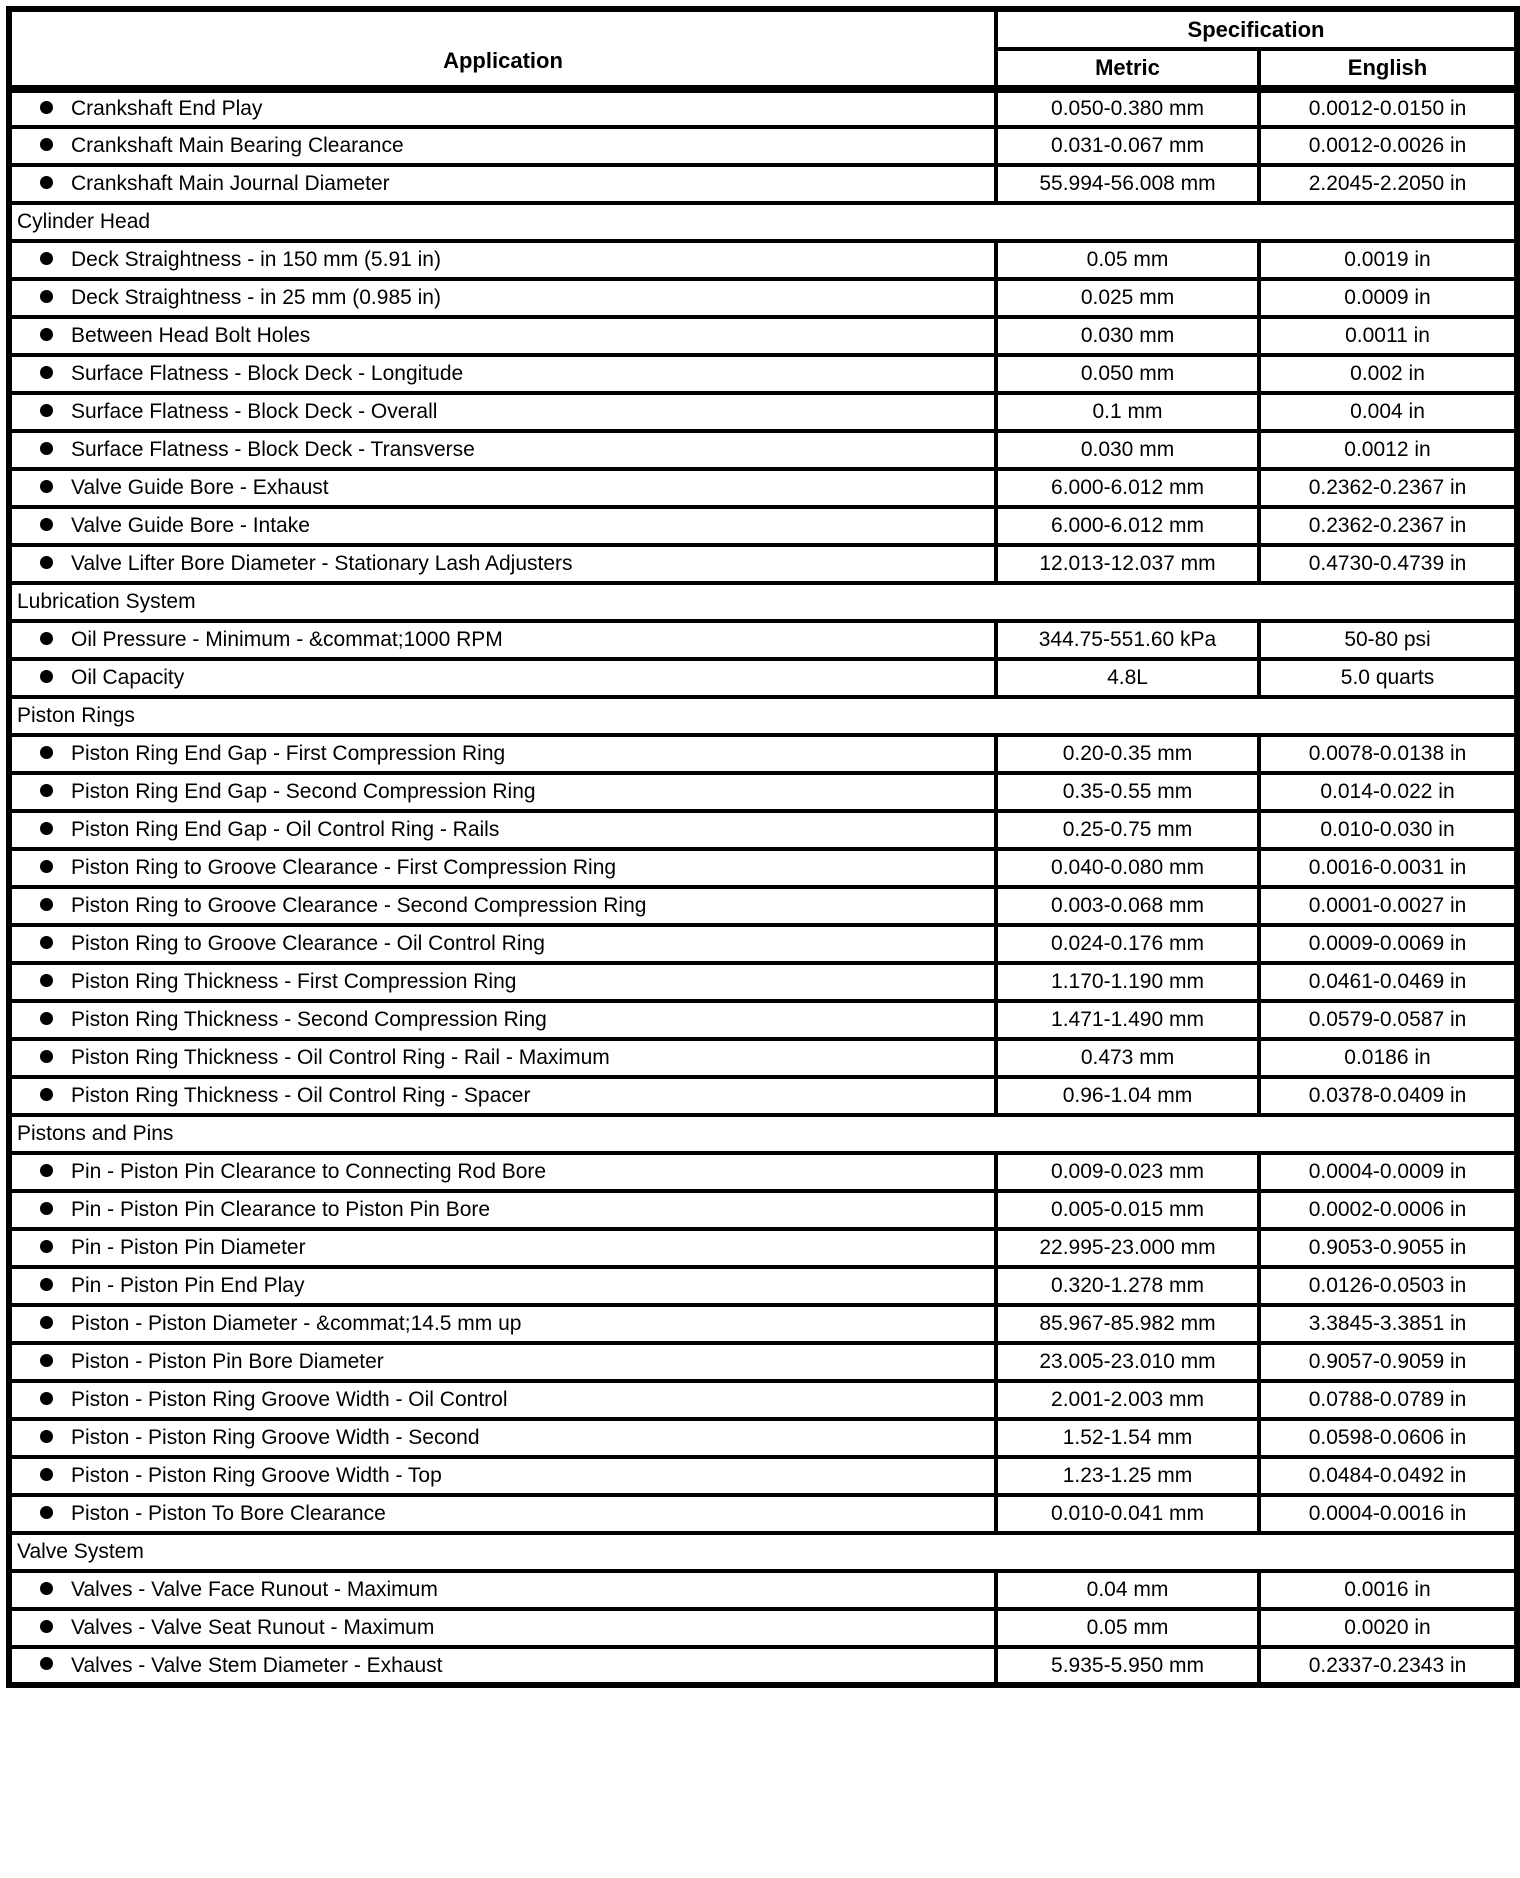 The width and height of the screenshot is (1520, 1878). Describe the element at coordinates (200, 487) in the screenshot. I see `application-label: Valve Guide Bore - Exhaust` at that location.